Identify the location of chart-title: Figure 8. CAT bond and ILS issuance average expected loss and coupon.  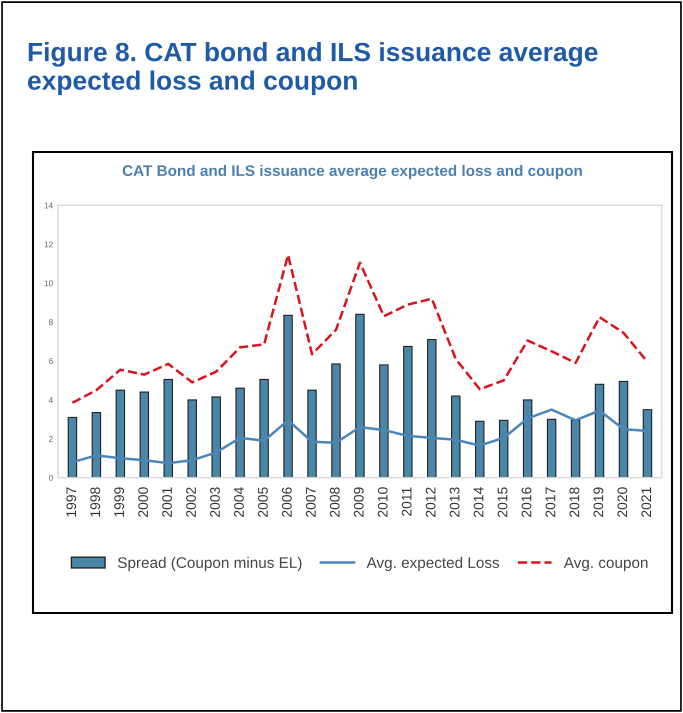
(313, 69).